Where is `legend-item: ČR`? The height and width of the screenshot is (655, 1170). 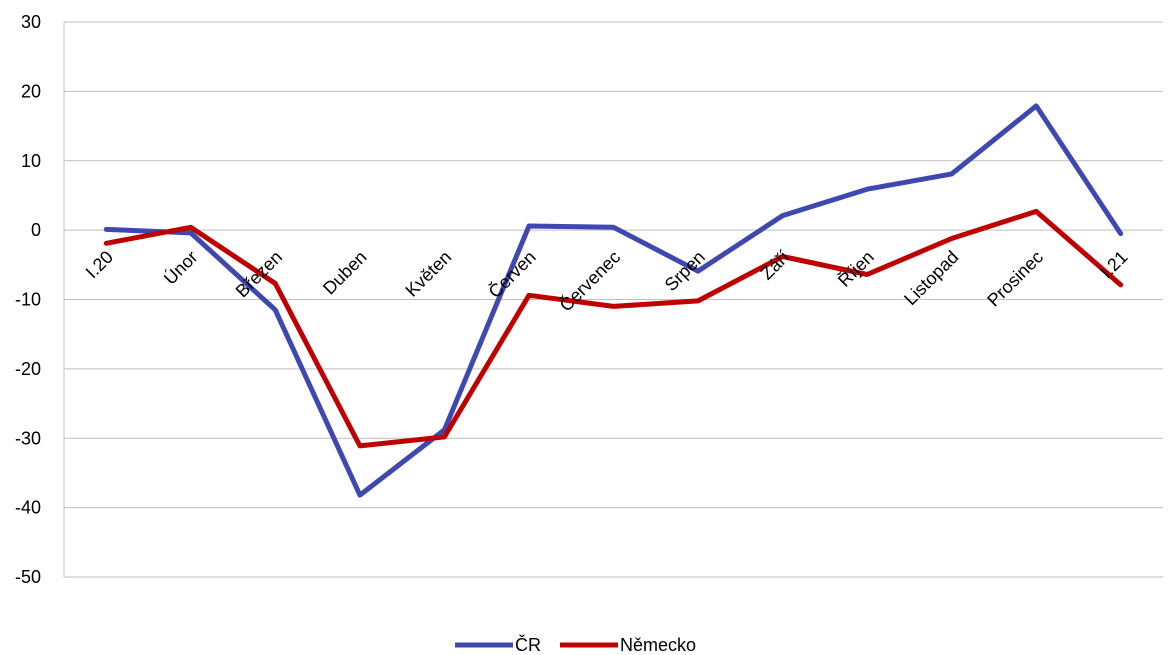 legend-item: ČR is located at coordinates (498, 644).